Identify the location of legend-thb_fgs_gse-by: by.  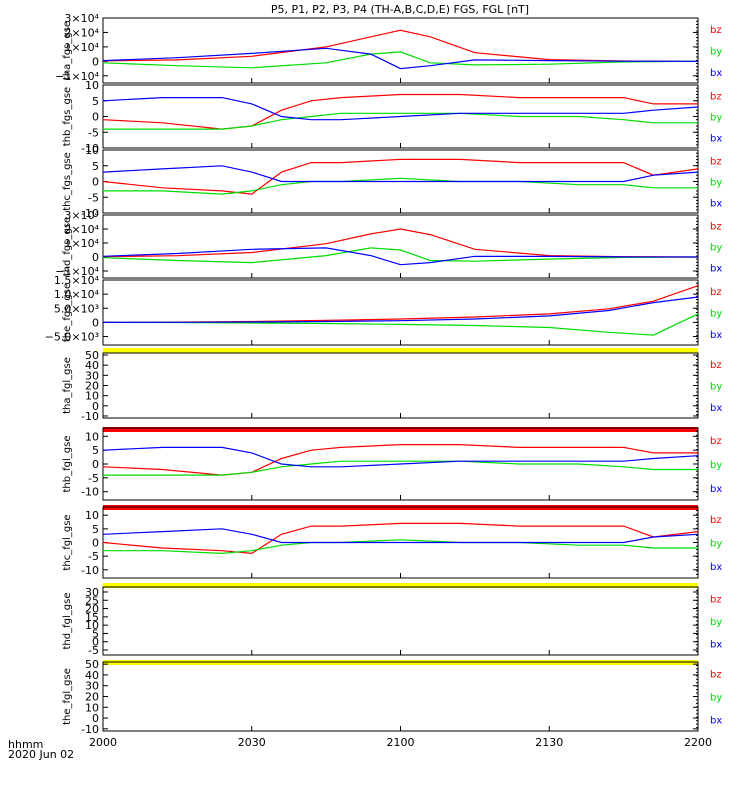
(716, 118).